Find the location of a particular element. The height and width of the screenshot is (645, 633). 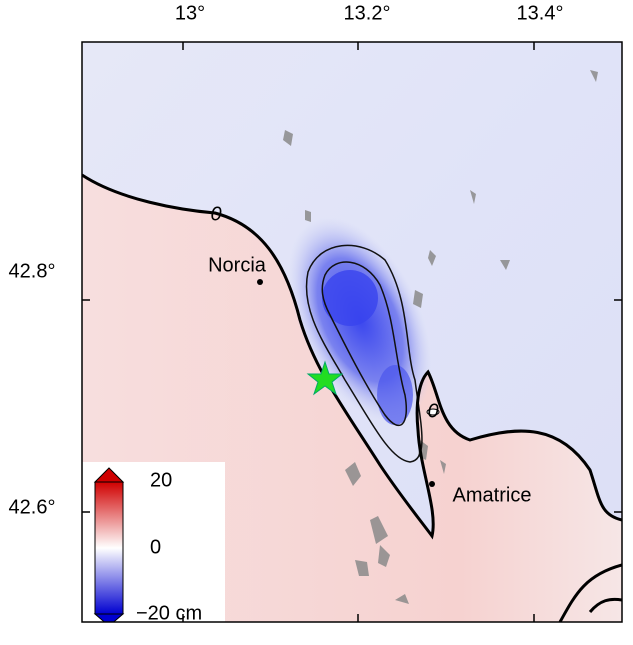

place-label: Norcia is located at coordinates (237, 265).